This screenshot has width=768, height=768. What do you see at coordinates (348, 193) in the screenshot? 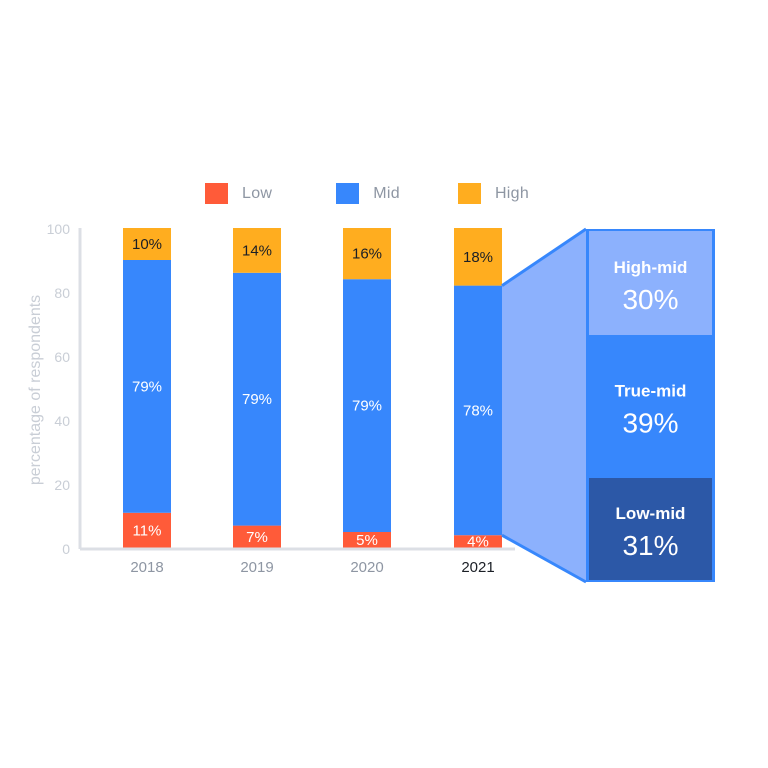
I see `legend-swatch-mid` at bounding box center [348, 193].